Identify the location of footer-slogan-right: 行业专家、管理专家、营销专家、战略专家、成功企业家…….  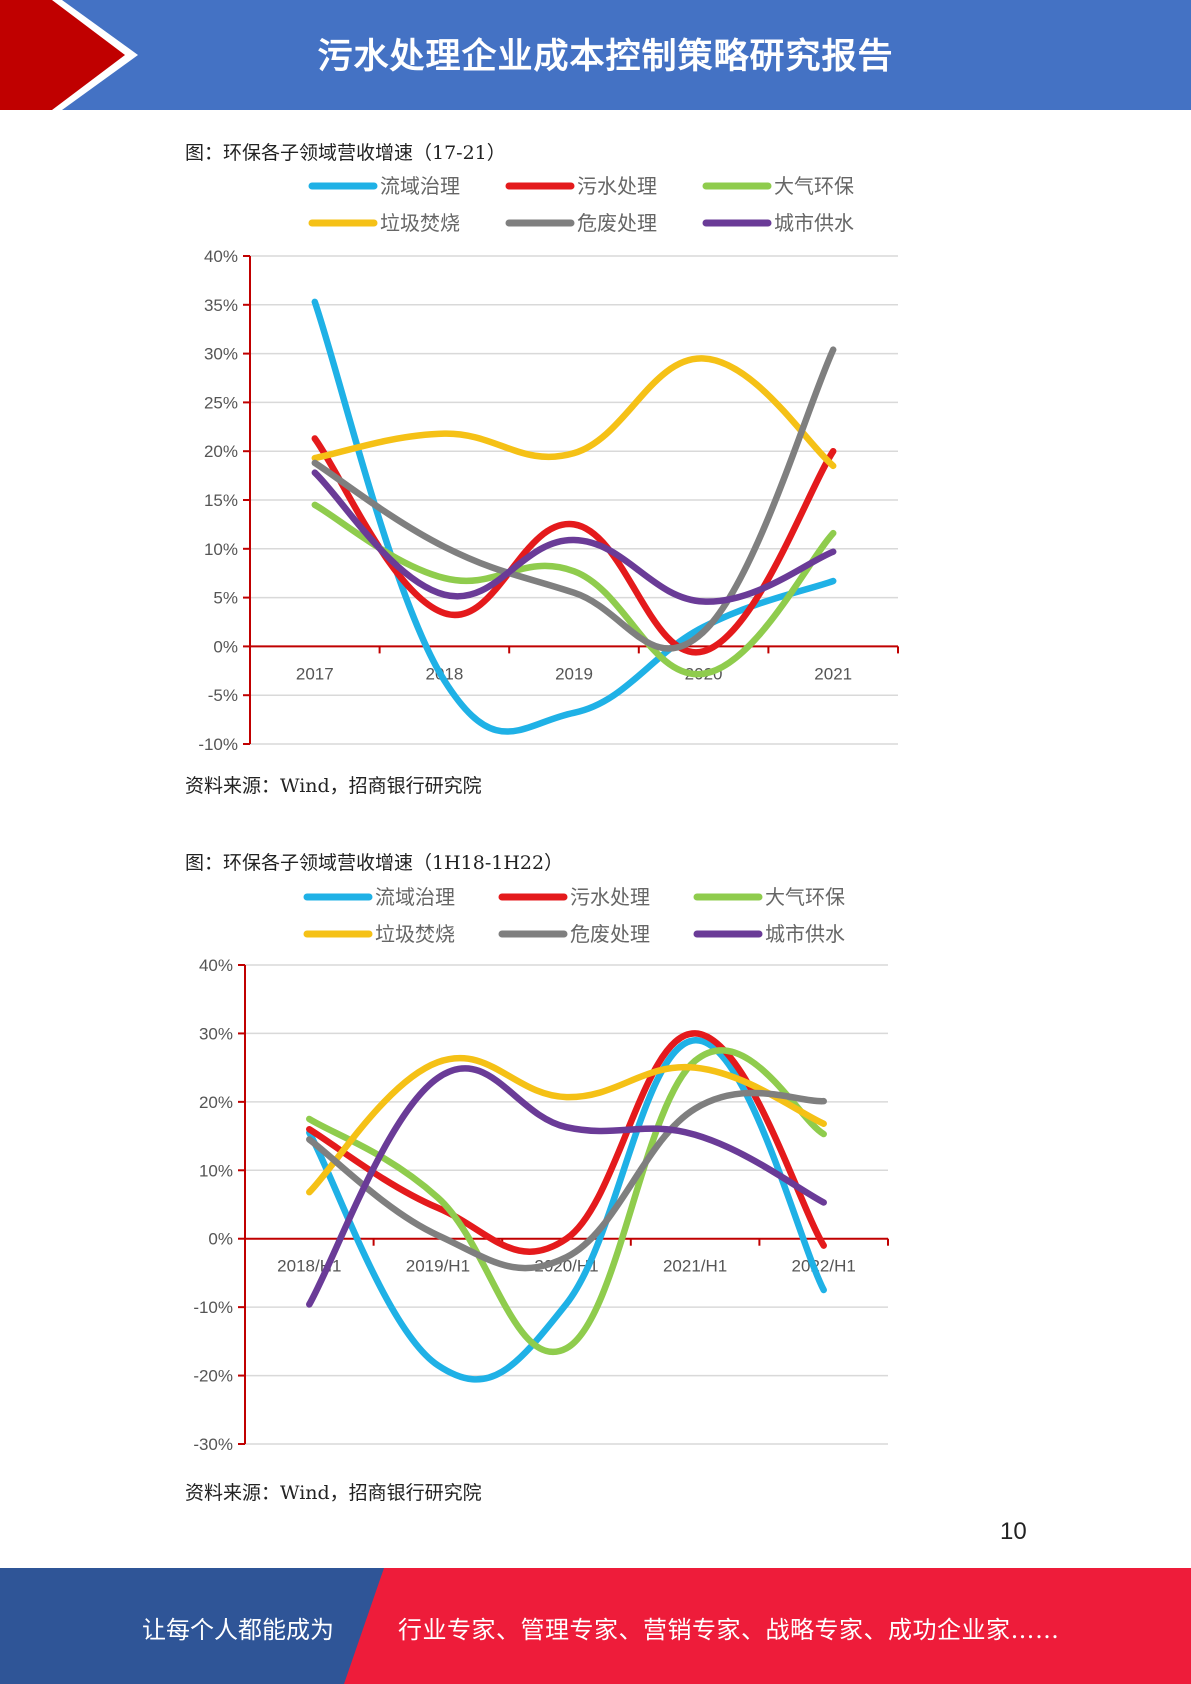
(729, 1630).